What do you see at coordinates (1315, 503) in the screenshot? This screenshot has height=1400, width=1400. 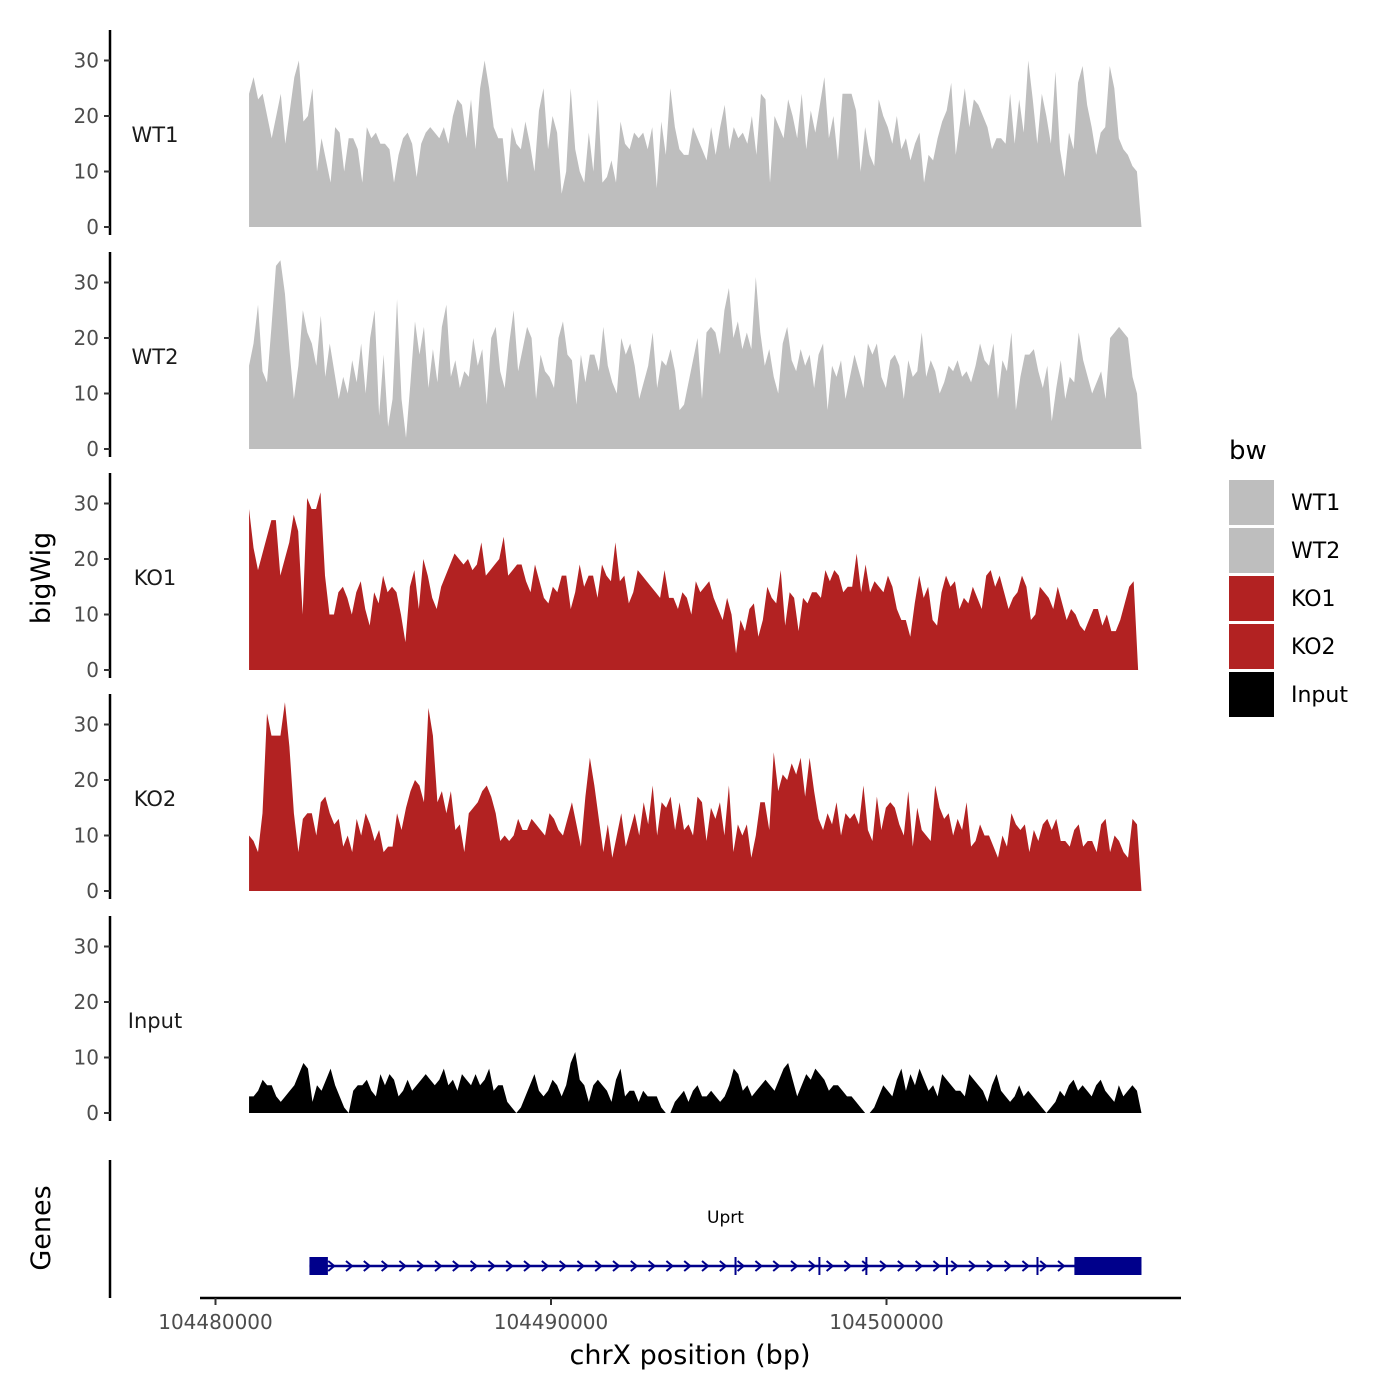 I see `legend-label: WT1` at bounding box center [1315, 503].